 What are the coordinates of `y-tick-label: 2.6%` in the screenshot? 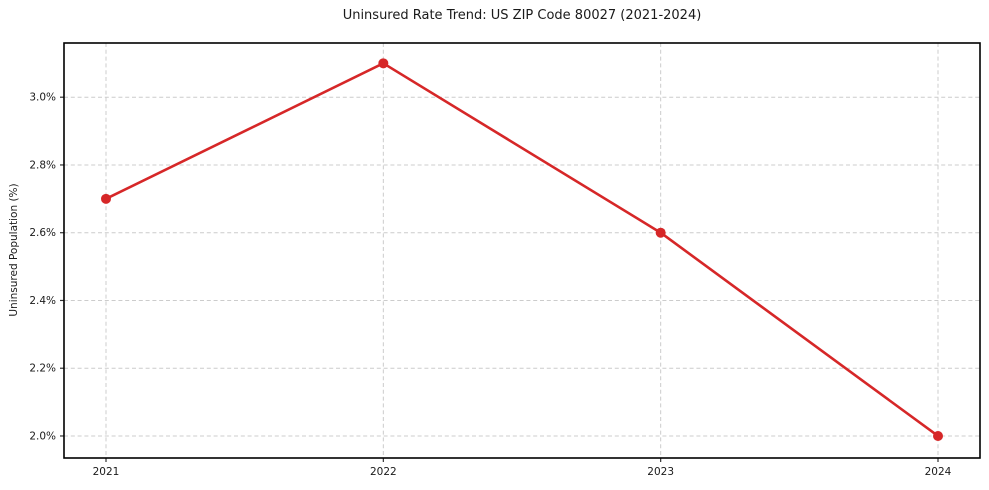 It's located at (42, 233).